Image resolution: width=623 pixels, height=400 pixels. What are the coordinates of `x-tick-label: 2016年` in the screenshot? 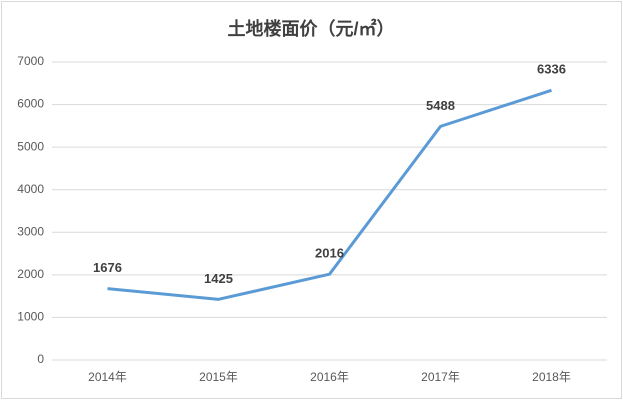 It's located at (329, 377).